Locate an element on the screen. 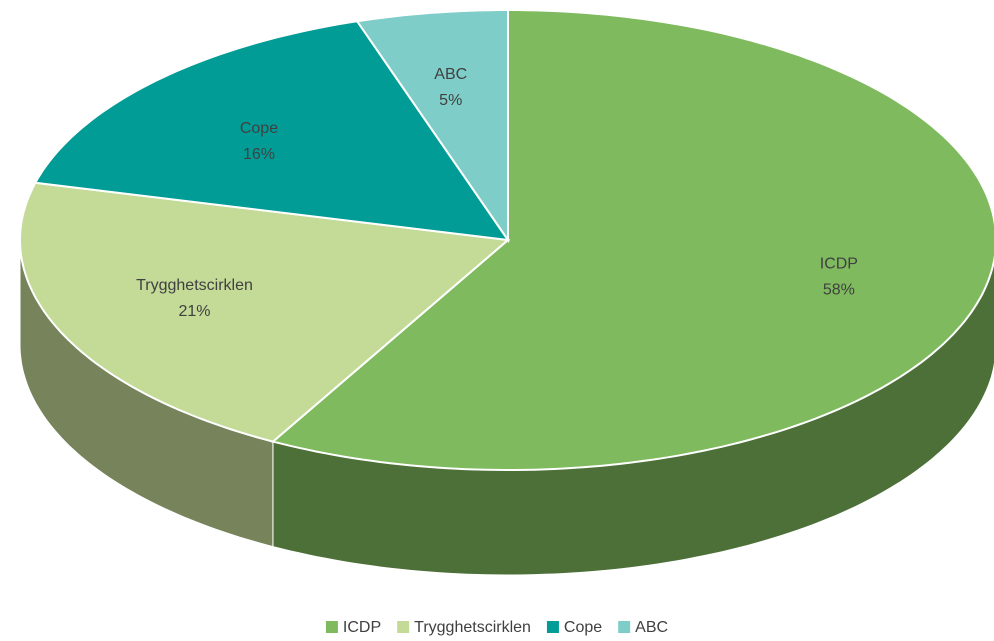 This screenshot has height=641, width=994. data-label-value: 58% is located at coordinates (839, 289).